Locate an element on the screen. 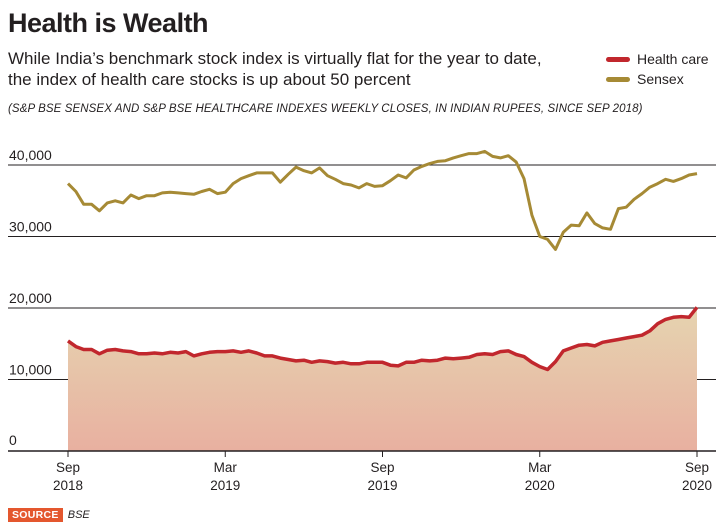  source-line: SOURCE BSE is located at coordinates (49, 515).